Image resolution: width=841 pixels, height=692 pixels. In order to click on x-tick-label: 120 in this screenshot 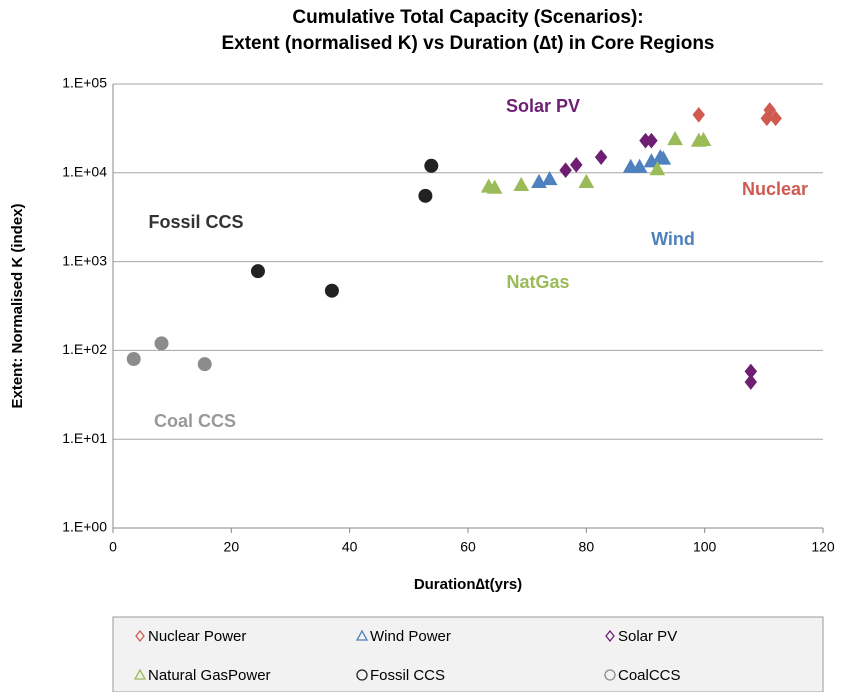, I will do `click(823, 547)`.